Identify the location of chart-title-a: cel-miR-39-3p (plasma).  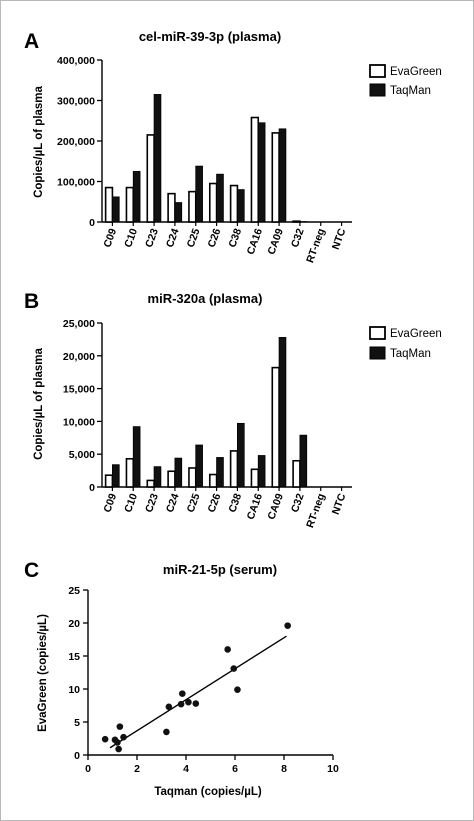
(210, 36).